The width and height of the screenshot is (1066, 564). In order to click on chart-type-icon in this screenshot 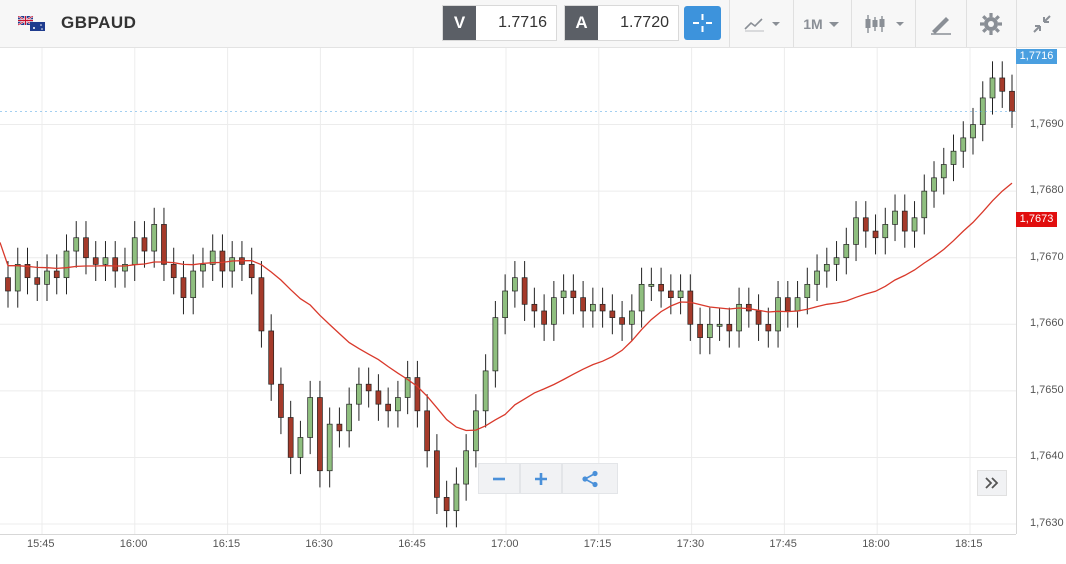, I will do `click(762, 24)`.